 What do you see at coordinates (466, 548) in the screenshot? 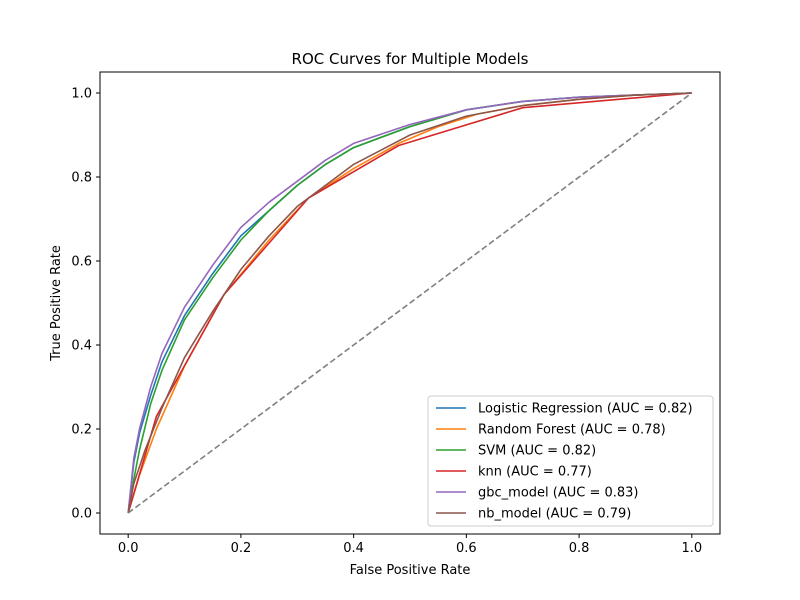
I see `x-tick-label: 0.6` at bounding box center [466, 548].